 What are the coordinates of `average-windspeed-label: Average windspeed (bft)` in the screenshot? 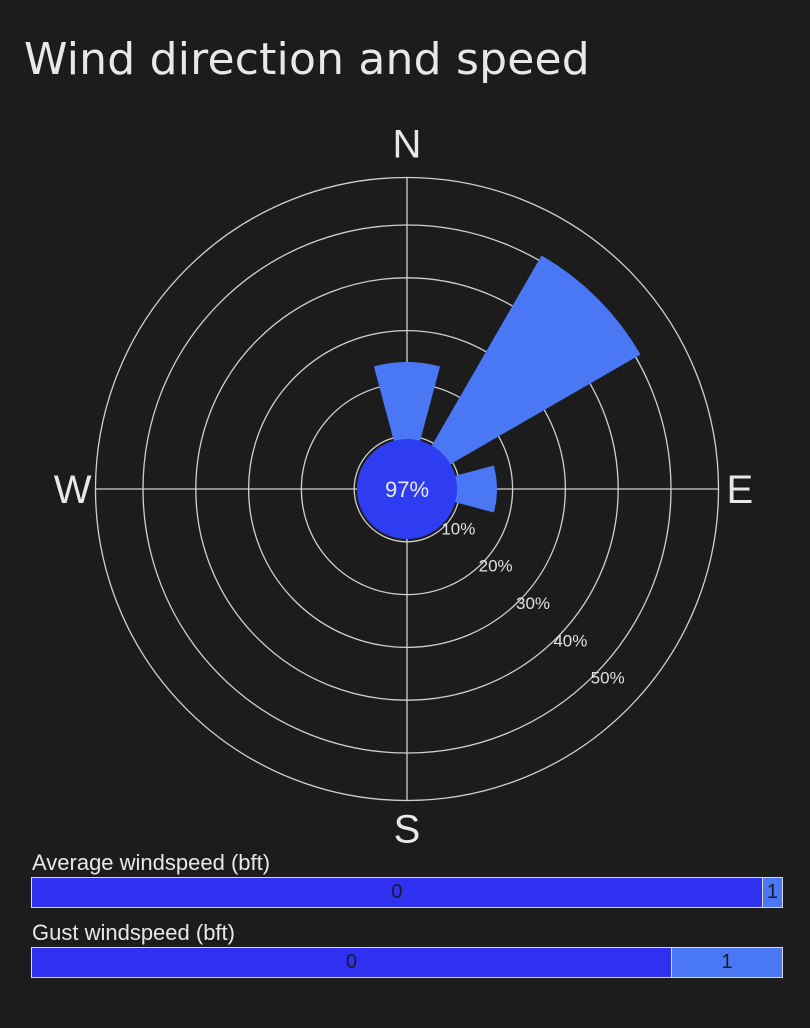 It's located at (151, 862).